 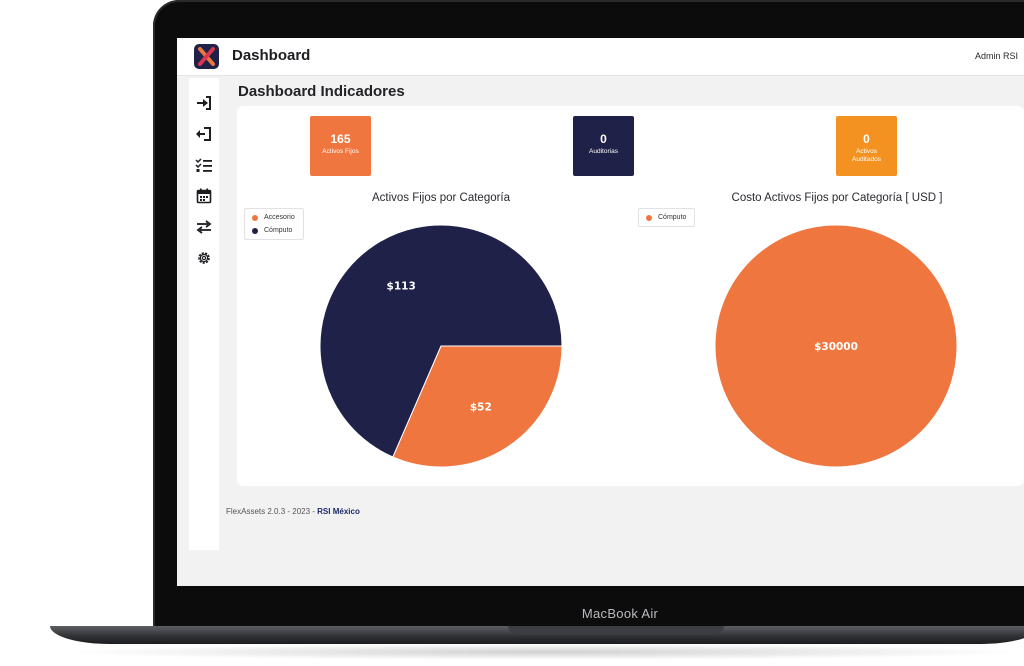 I want to click on sidebar, so click(x=204, y=314).